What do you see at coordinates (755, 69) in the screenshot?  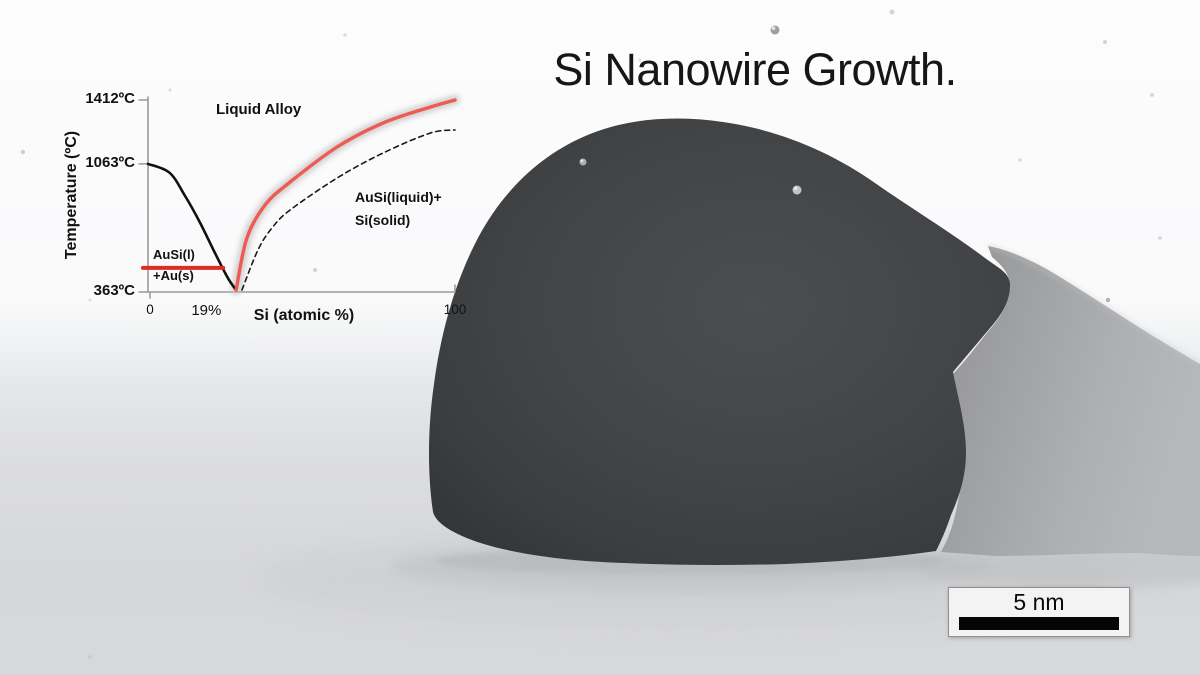 I see `page-title: Si Nanowire Growth.` at bounding box center [755, 69].